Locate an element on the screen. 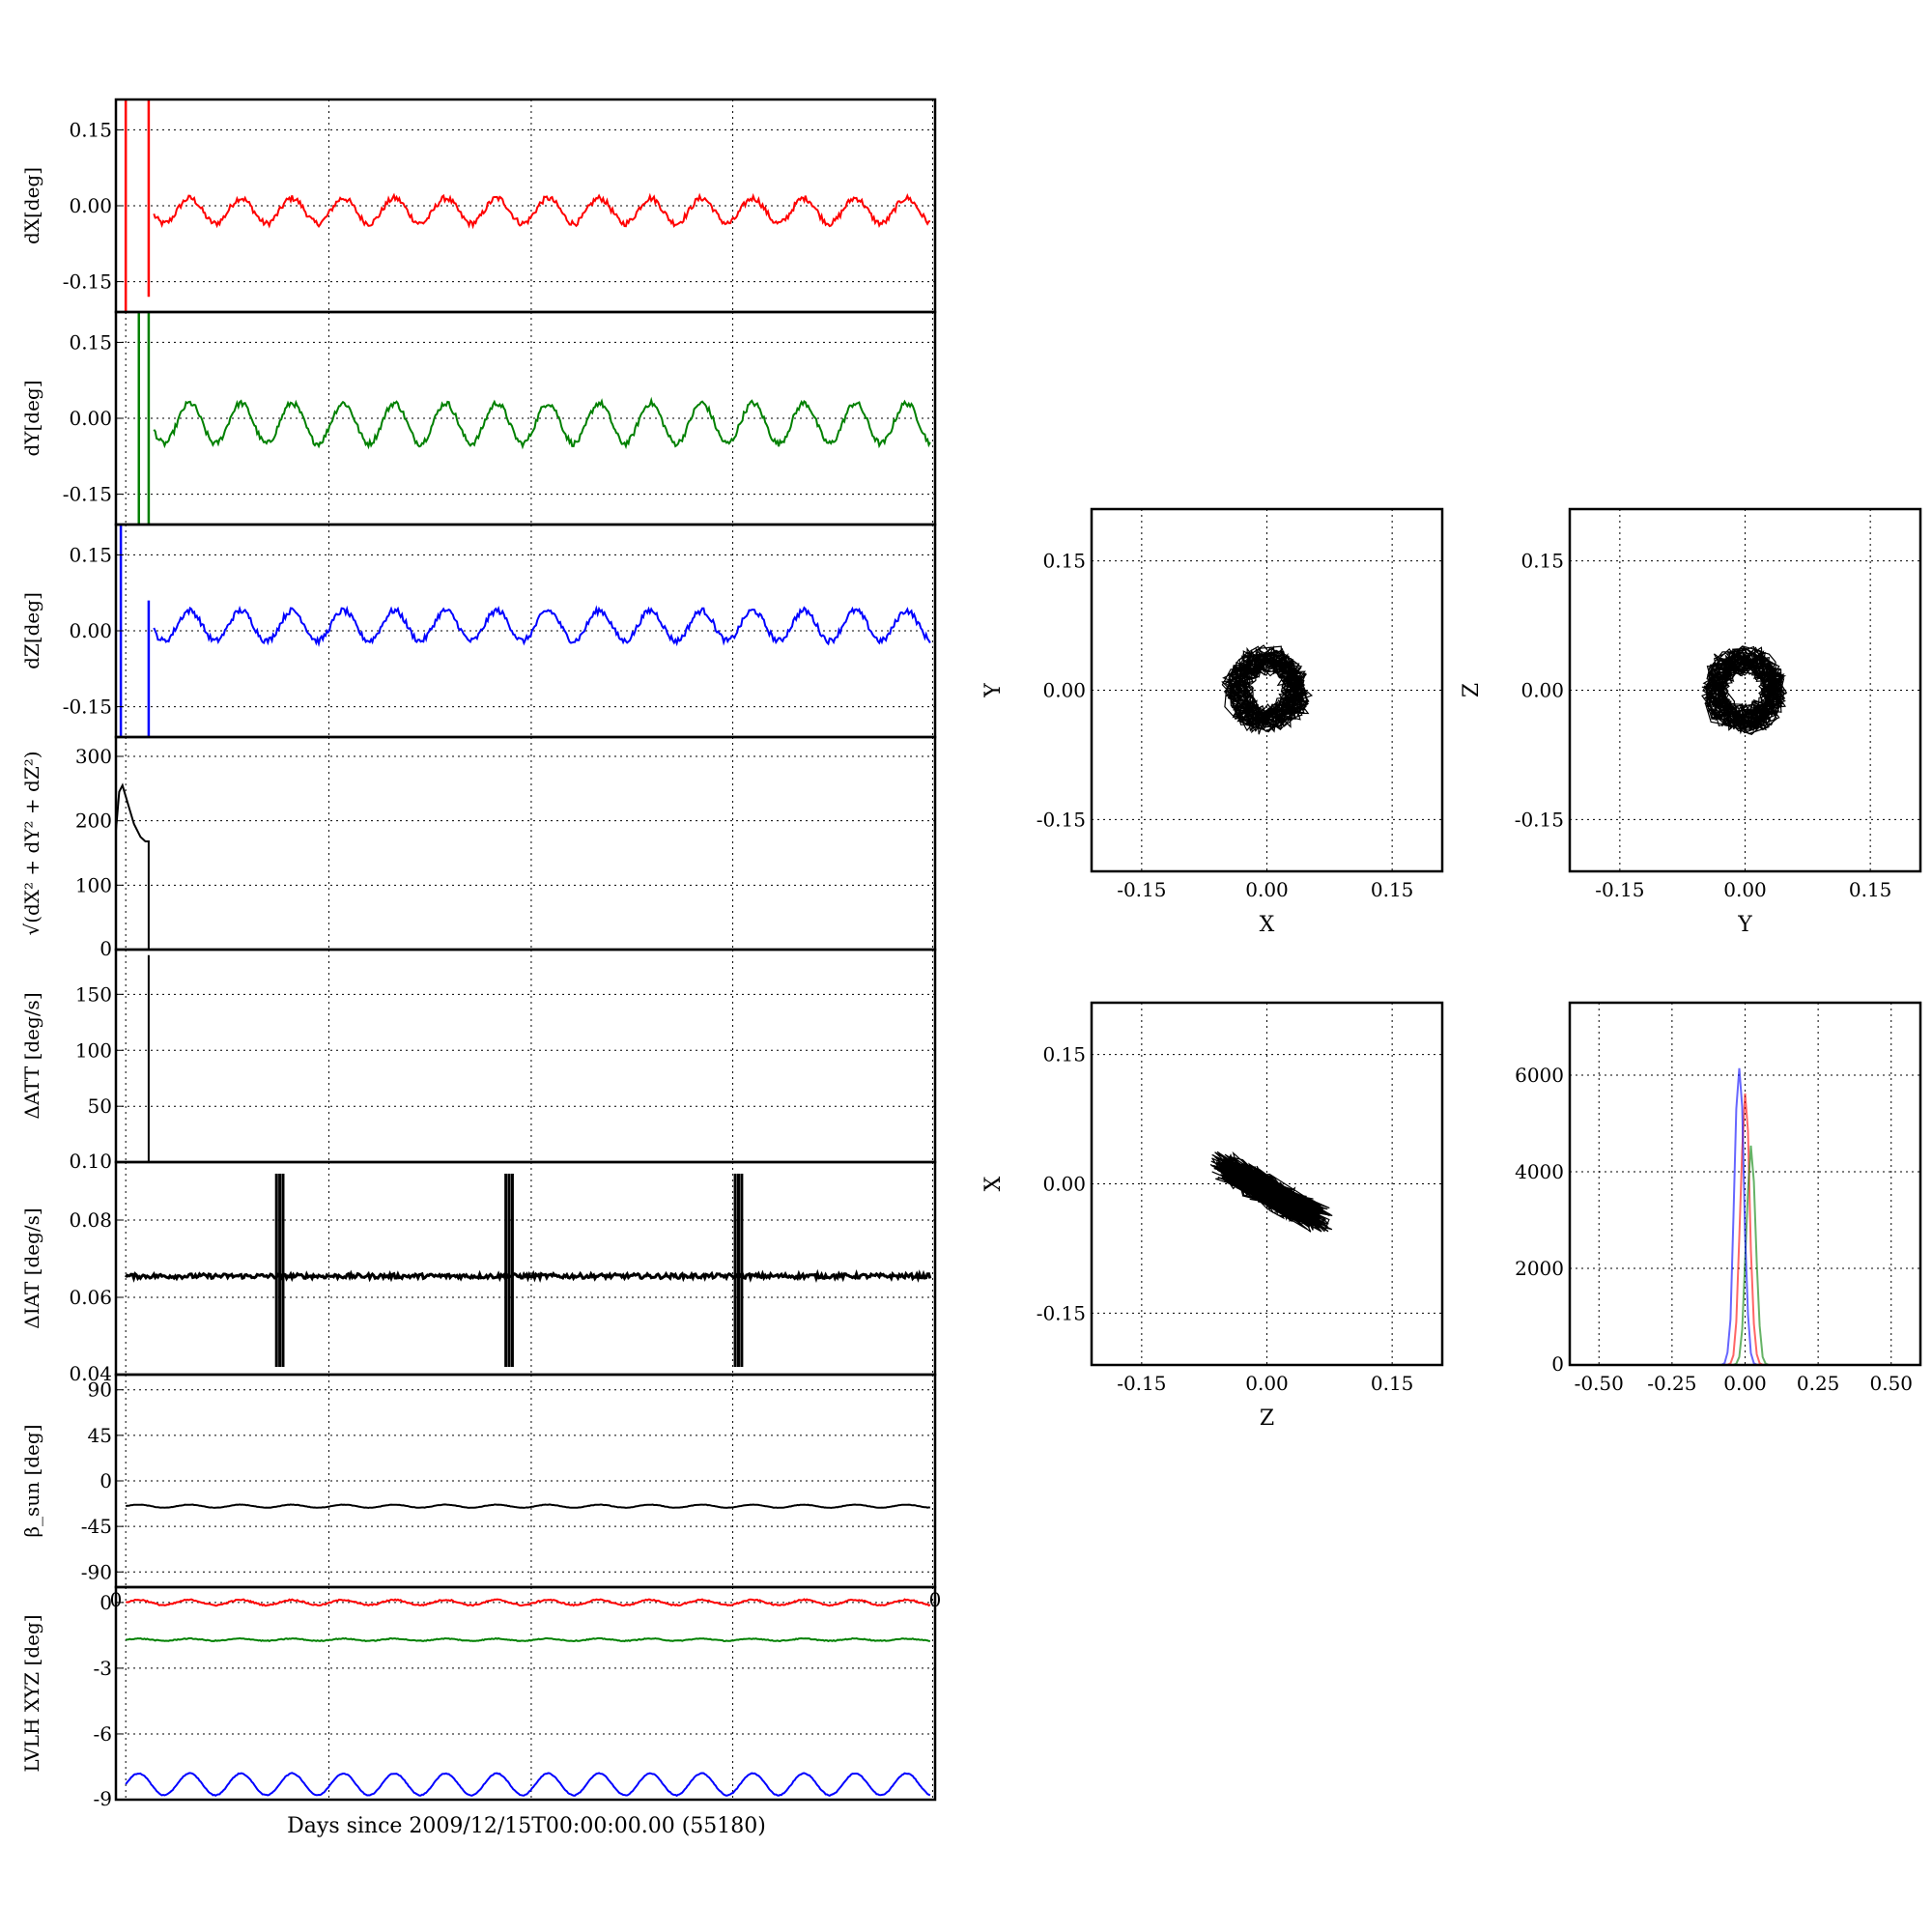 Image resolution: width=1932 pixels, height=1932 pixels. scatter-ytick-2-2: 0.15 is located at coordinates (1064, 1054).